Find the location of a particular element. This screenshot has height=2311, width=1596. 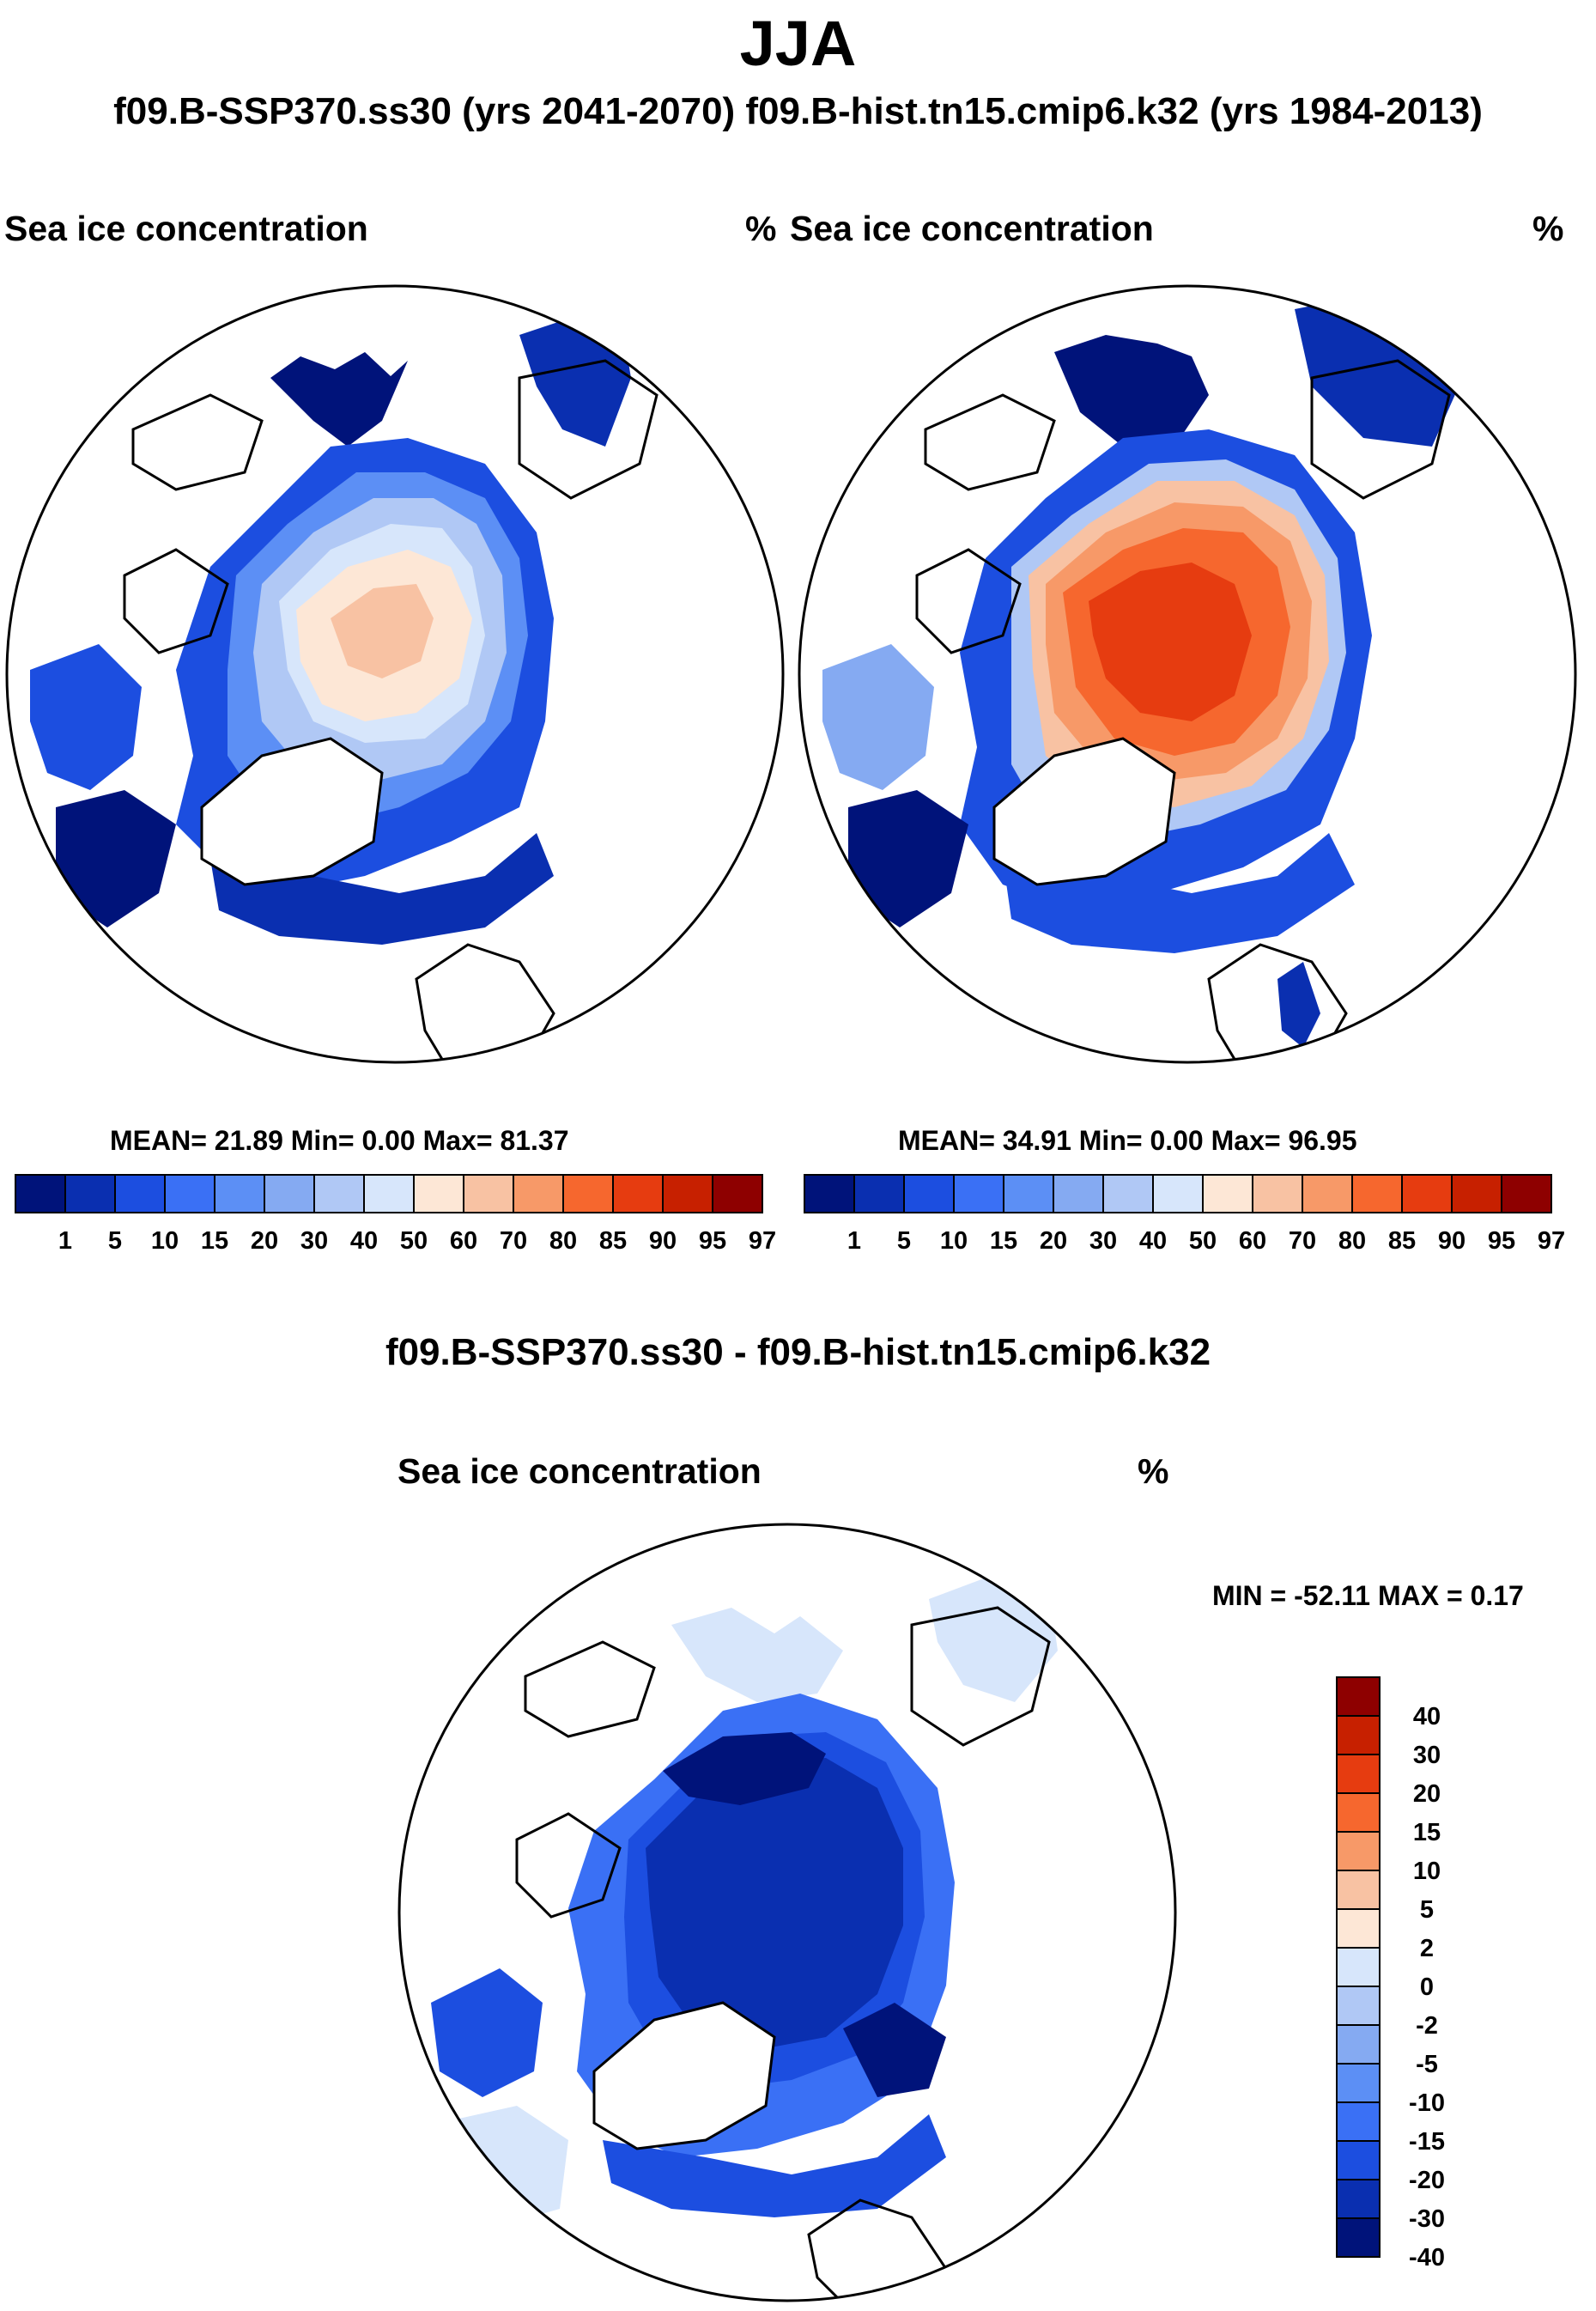

land-siberia is located at coordinates (588, 429).